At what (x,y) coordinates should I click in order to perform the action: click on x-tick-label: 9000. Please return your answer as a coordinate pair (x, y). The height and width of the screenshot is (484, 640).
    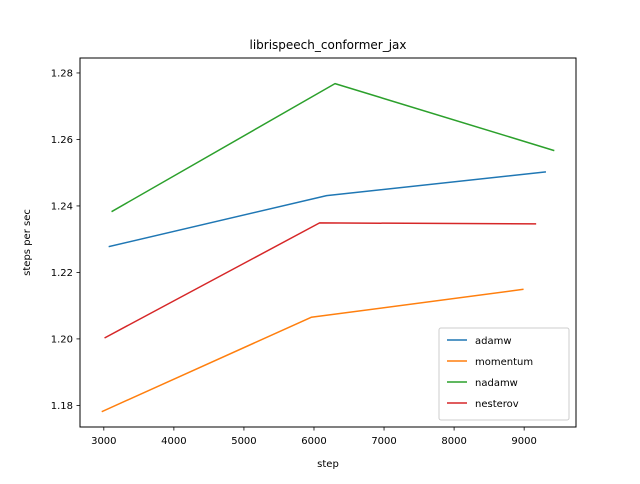
    Looking at the image, I should click on (523, 441).